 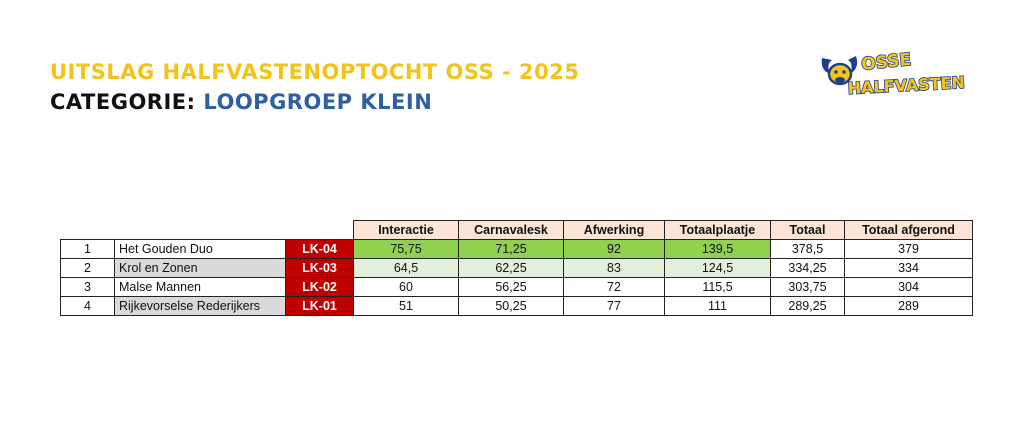 I want to click on page-title: UITSLAG HALFVASTENOPTOCHT OSS - 2025, so click(x=315, y=72).